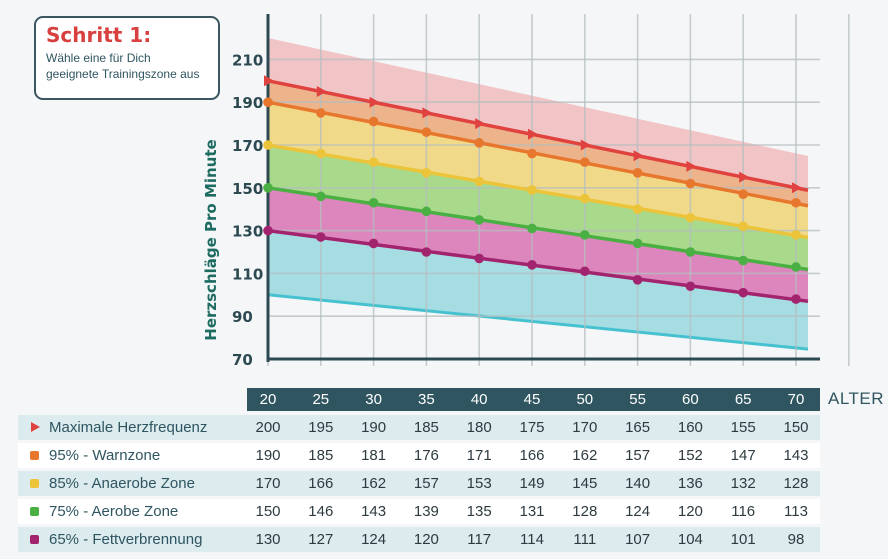 The height and width of the screenshot is (559, 888). I want to click on heart-rate-value: 107, so click(638, 539).